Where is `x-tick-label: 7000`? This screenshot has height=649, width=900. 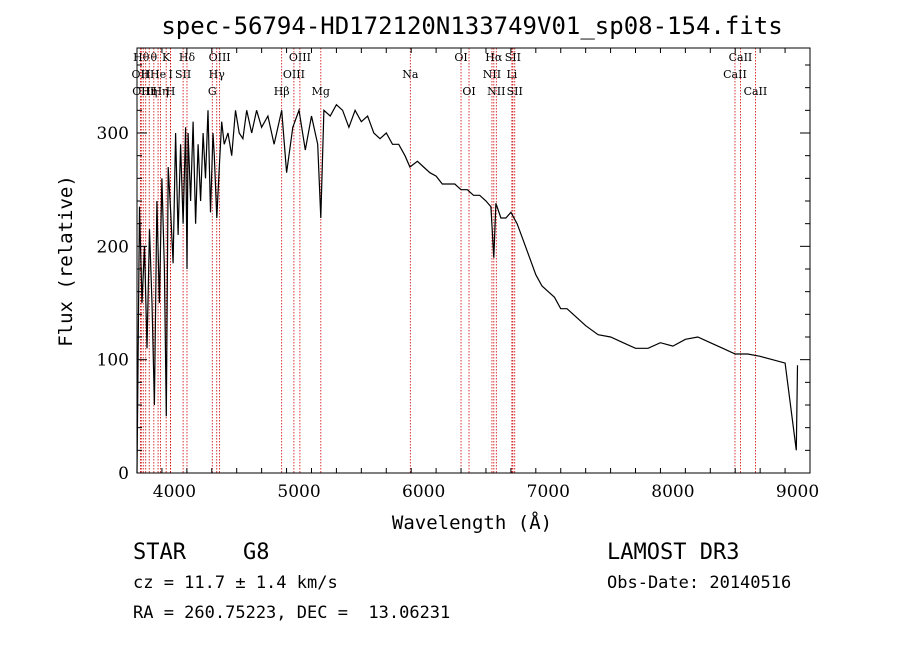
x-tick-label: 7000 is located at coordinates (548, 492).